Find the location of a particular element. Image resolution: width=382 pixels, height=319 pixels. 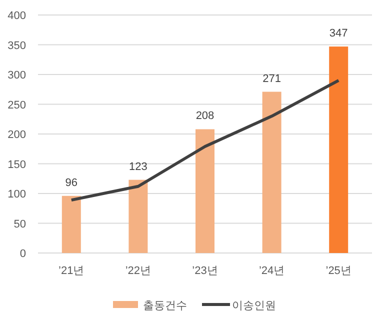

y-tick-label: 400 is located at coordinates (17, 16).